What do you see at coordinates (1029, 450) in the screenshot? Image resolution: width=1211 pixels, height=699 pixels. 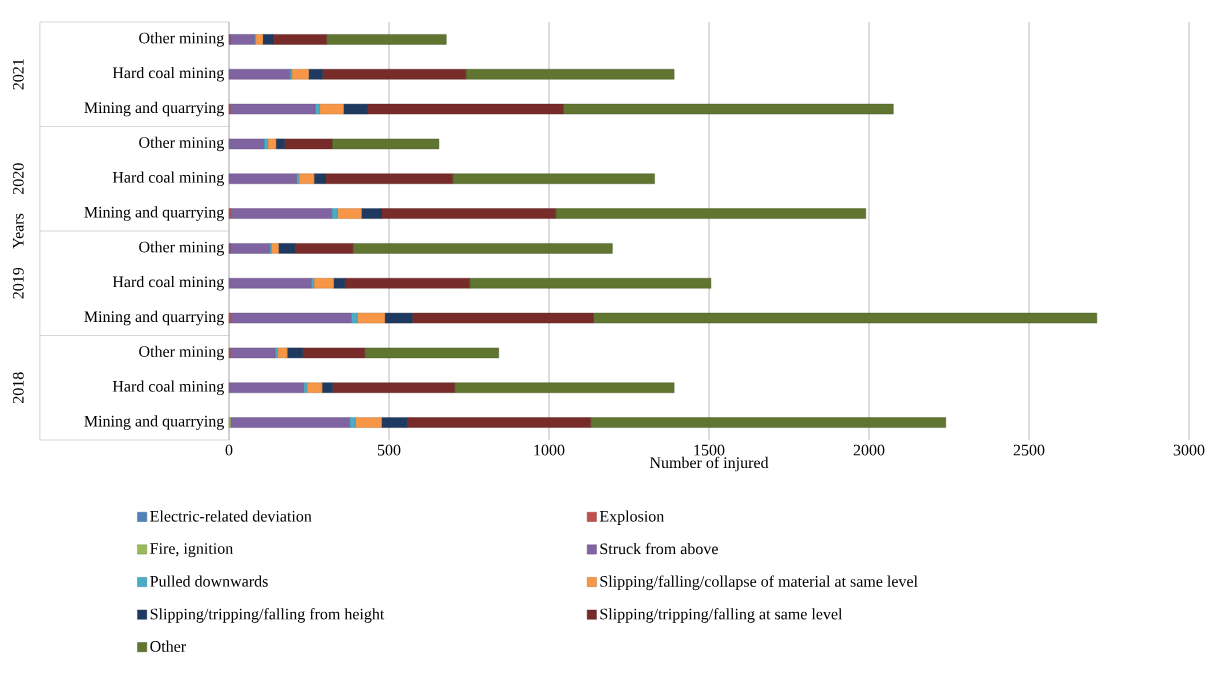 I see `x-tick-label: 2500` at bounding box center [1029, 450].